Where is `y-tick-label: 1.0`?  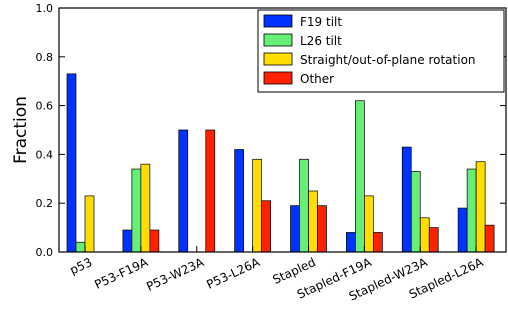
y-tick-label: 1.0 is located at coordinates (45, 8).